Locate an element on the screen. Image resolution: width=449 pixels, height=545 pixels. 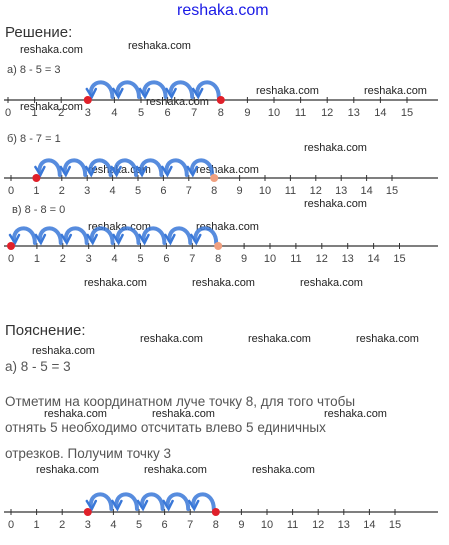
example-label-c: в) 8 - 8 = 0 is located at coordinates (39, 210).